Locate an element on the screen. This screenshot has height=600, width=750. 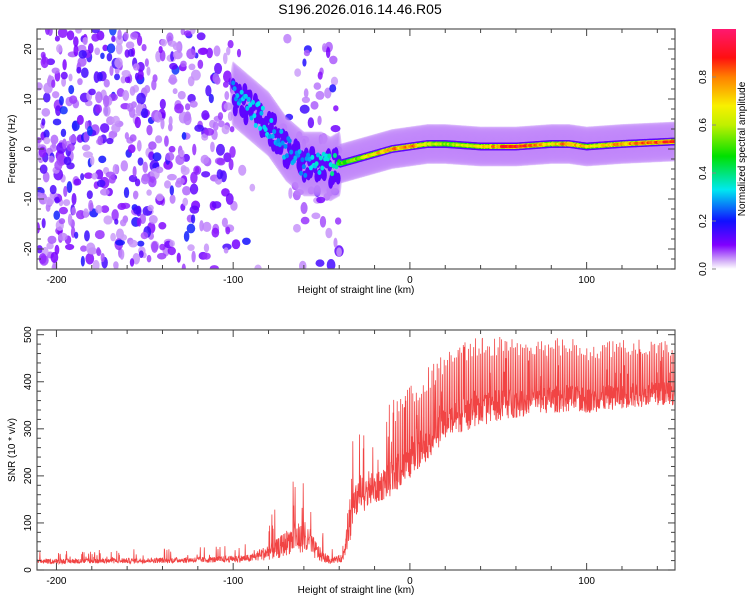
colorbar-tick-label: 0.0 is located at coordinates (703, 269).